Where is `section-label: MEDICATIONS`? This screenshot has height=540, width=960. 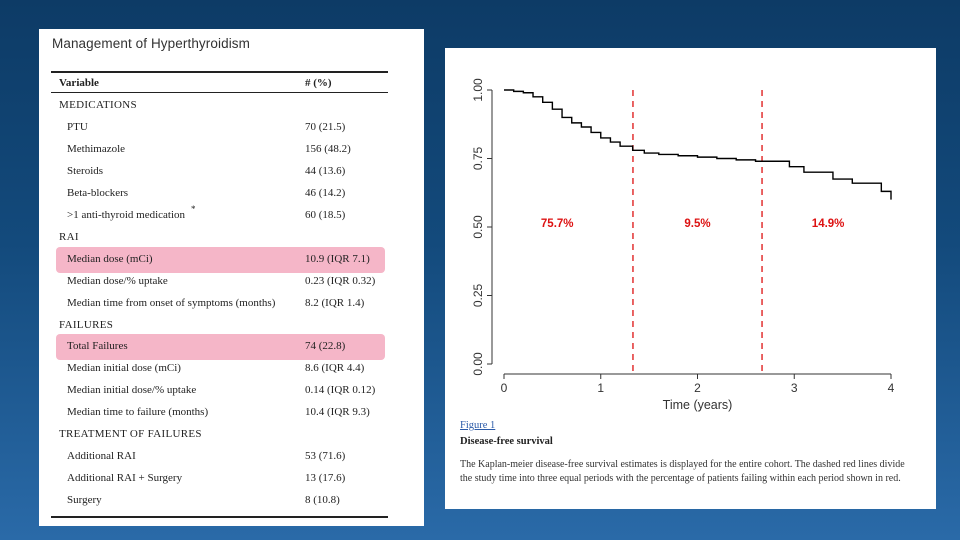 section-label: MEDICATIONS is located at coordinates (98, 105).